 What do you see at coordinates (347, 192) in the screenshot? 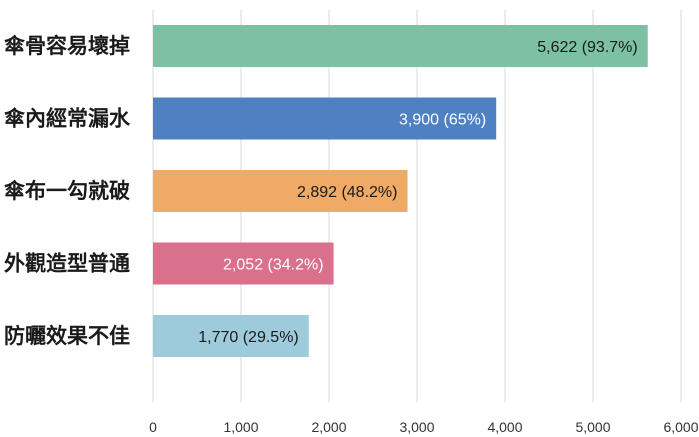
I see `data-label: 2,892 (48.2%)` at bounding box center [347, 192].